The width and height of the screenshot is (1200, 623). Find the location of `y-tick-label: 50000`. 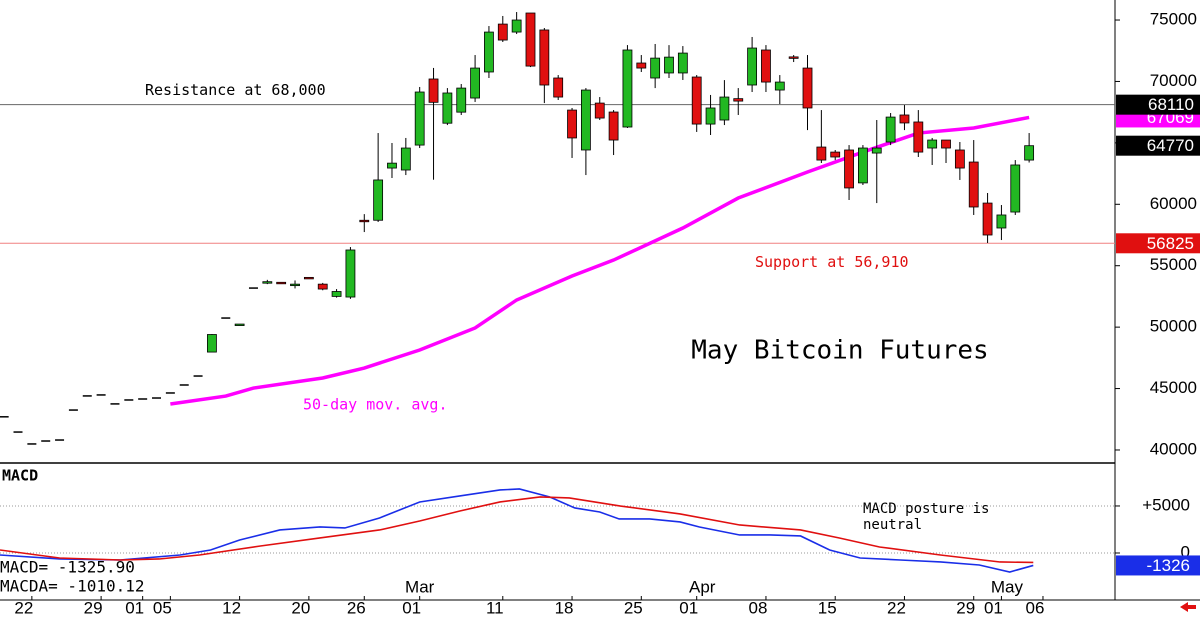

y-tick-label: 50000 is located at coordinates (1173, 326).